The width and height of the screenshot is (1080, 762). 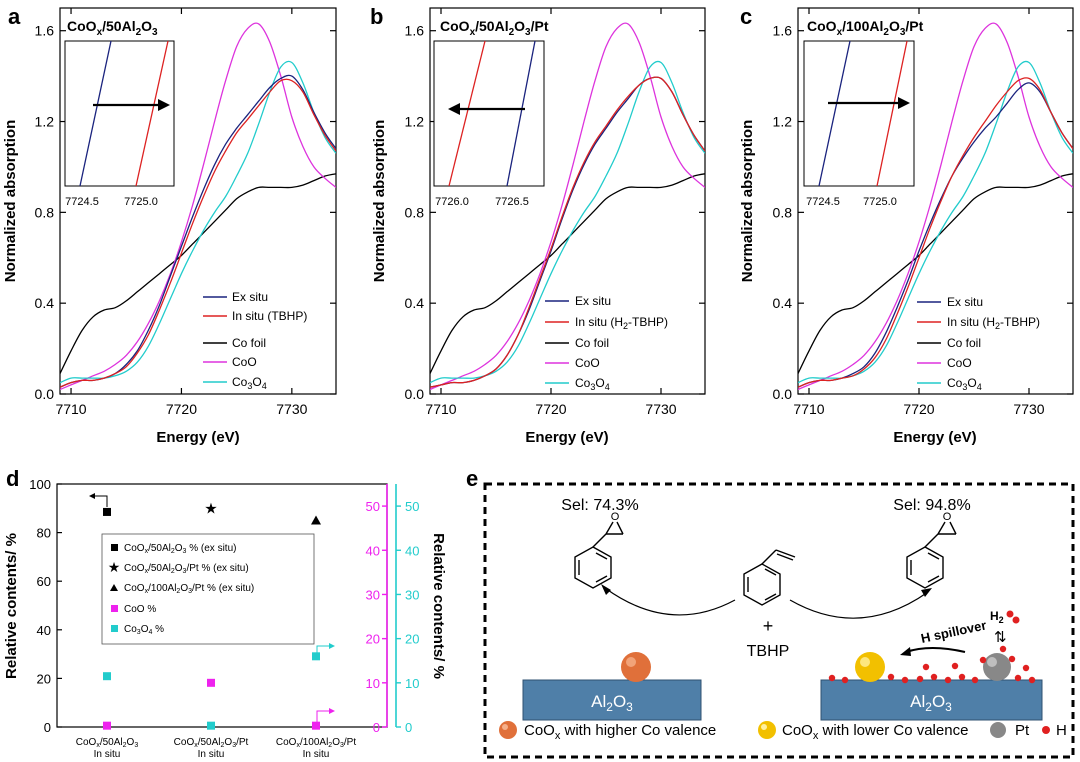 What do you see at coordinates (746, 16) in the screenshot?
I see `panel-label-c: c` at bounding box center [746, 16].